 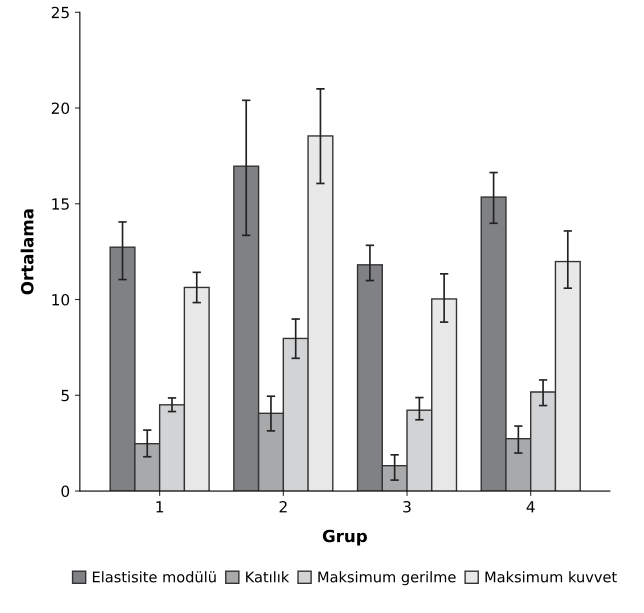 I want to click on legend-label: Elastisite modülü, so click(x=154, y=576).